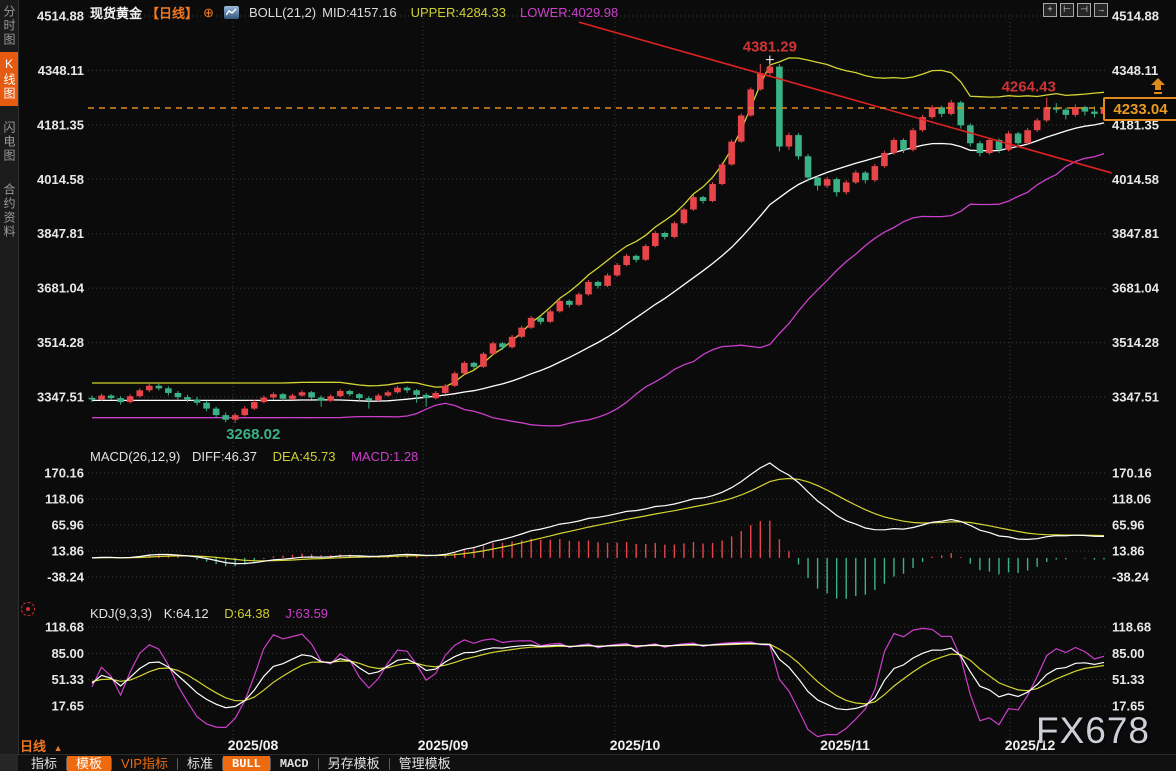  I want to click on kdj-d-value: D:64.38, so click(247, 613).